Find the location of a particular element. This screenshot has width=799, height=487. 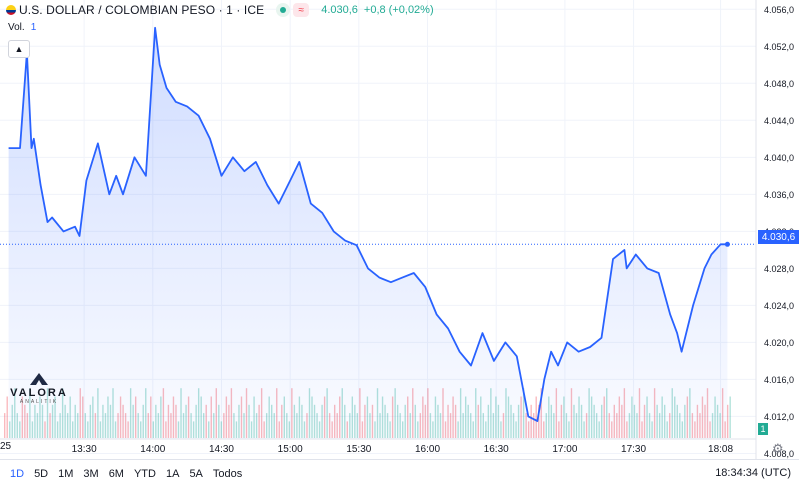

price-tick-label: 4.016,0 is located at coordinates (779, 380).